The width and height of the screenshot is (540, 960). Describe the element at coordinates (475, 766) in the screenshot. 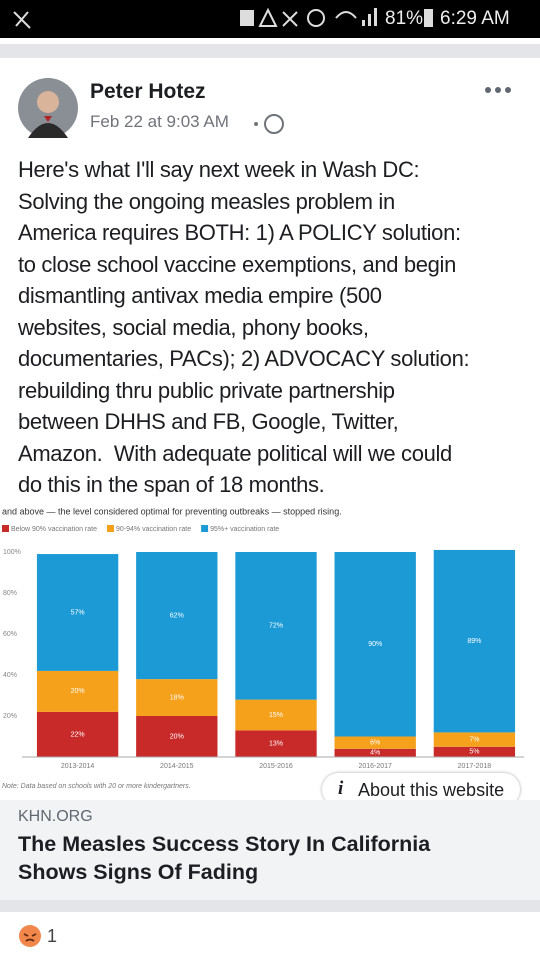

I see `x-tick-label: 2017-2018` at that location.